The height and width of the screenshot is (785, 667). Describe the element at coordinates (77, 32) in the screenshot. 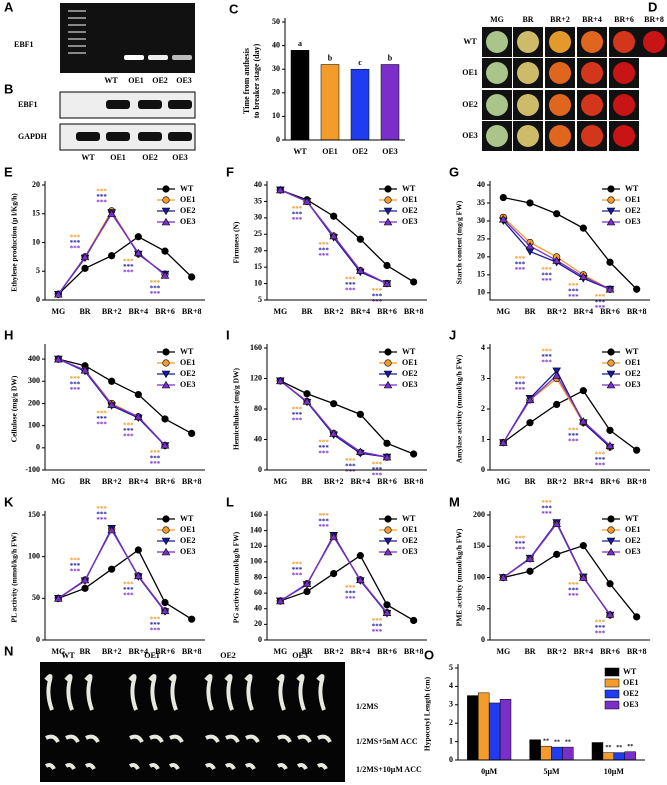

I see `ladder-band` at that location.